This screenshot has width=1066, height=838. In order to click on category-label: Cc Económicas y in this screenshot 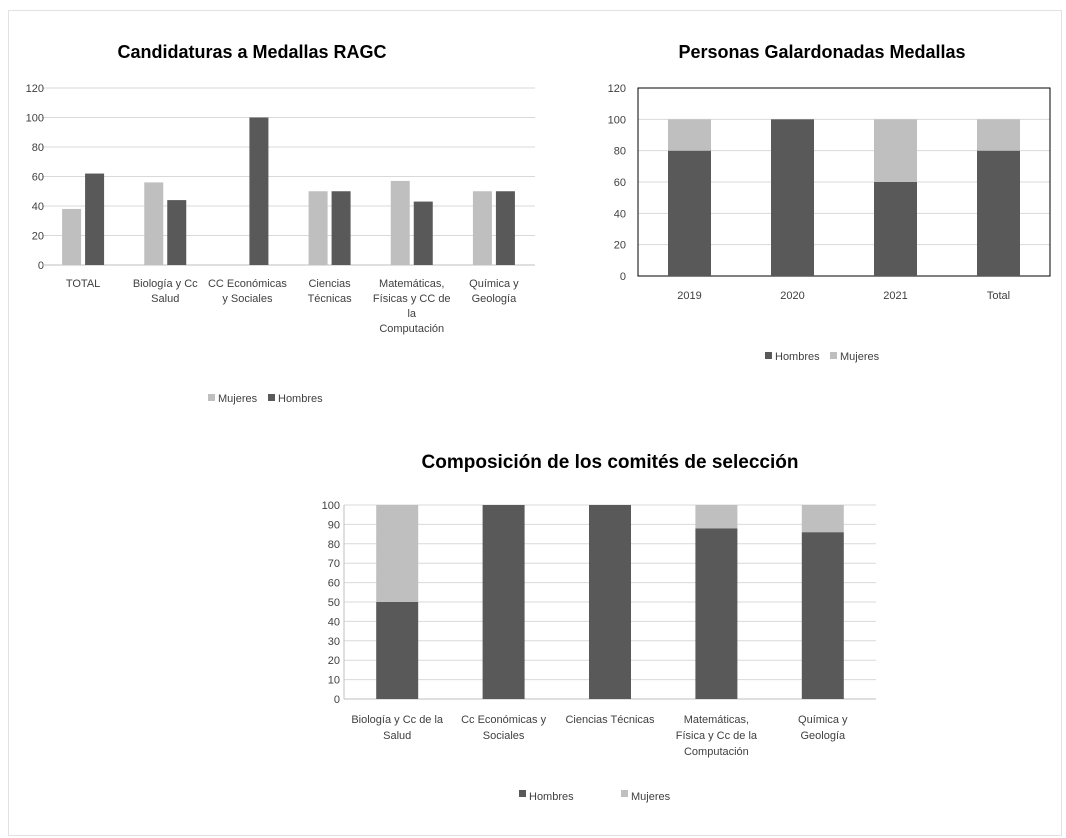, I will do `click(503, 720)`.